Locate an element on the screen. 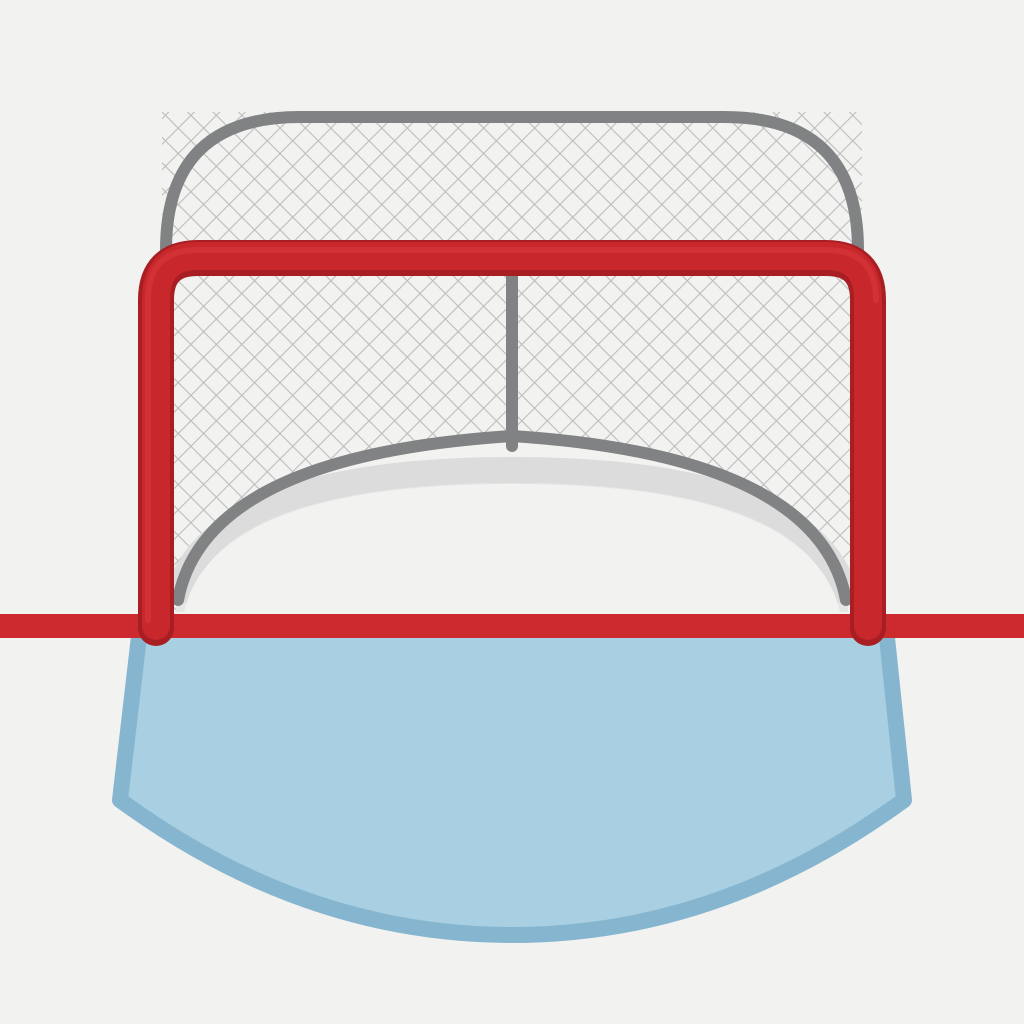 The height and width of the screenshot is (1024, 1024). net-base-pad is located at coordinates (512, 530).